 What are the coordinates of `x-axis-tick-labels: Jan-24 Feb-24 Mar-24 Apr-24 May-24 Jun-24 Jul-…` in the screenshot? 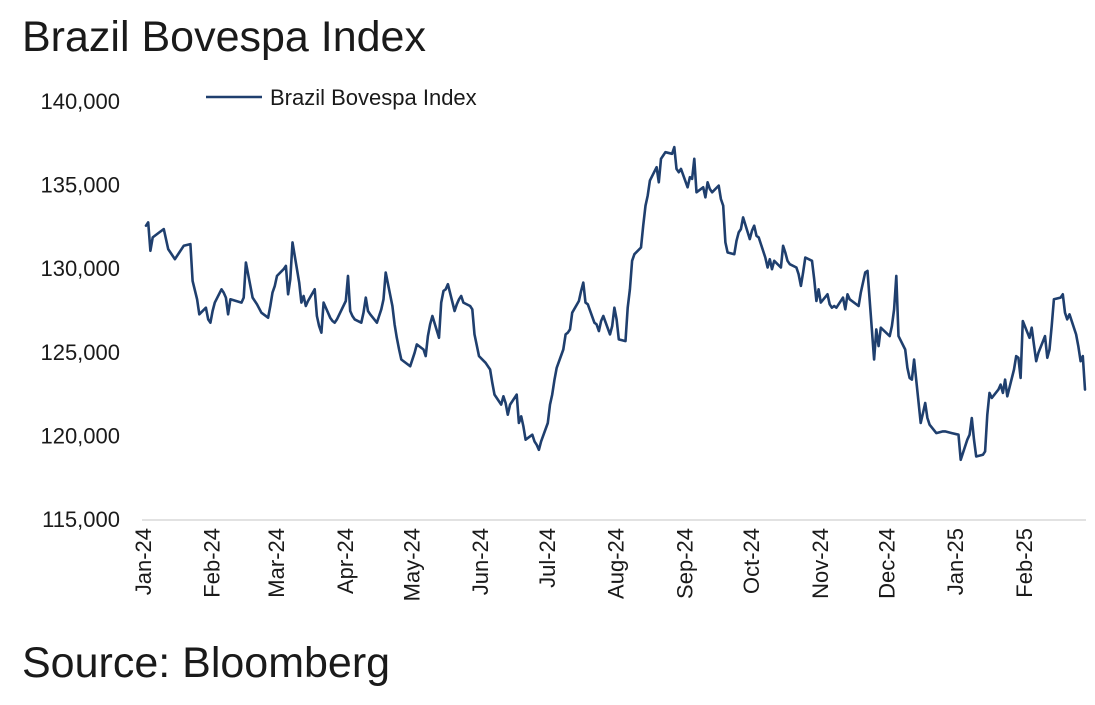 It's located at (584, 564).